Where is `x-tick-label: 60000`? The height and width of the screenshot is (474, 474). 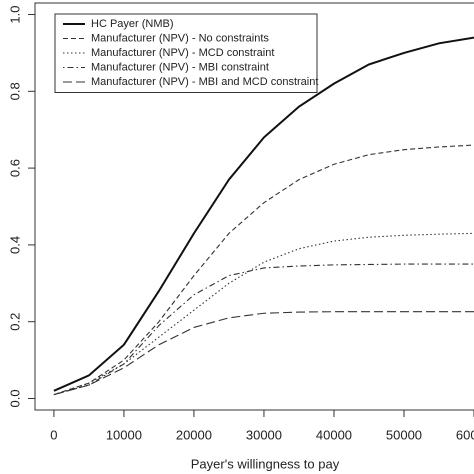 x-tick-label: 60000 is located at coordinates (465, 434).